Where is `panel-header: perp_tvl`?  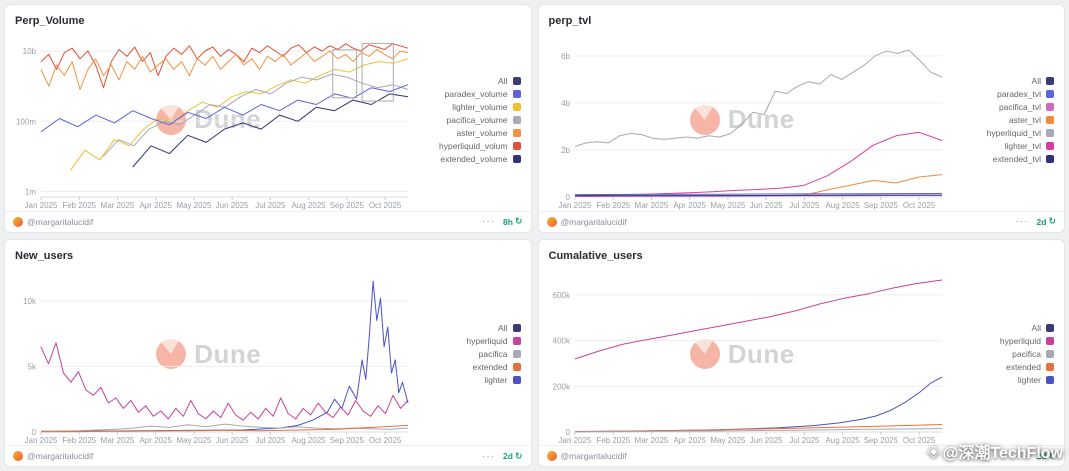 panel-header: perp_tvl is located at coordinates (802, 17).